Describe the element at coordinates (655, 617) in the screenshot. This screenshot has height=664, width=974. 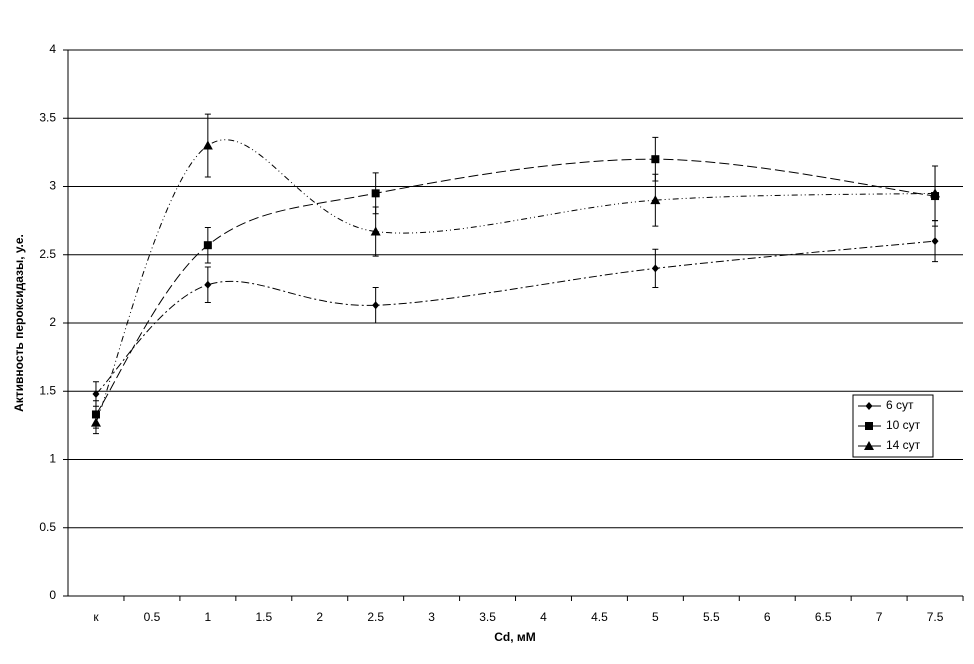
I see `x-tick-label: 5` at that location.